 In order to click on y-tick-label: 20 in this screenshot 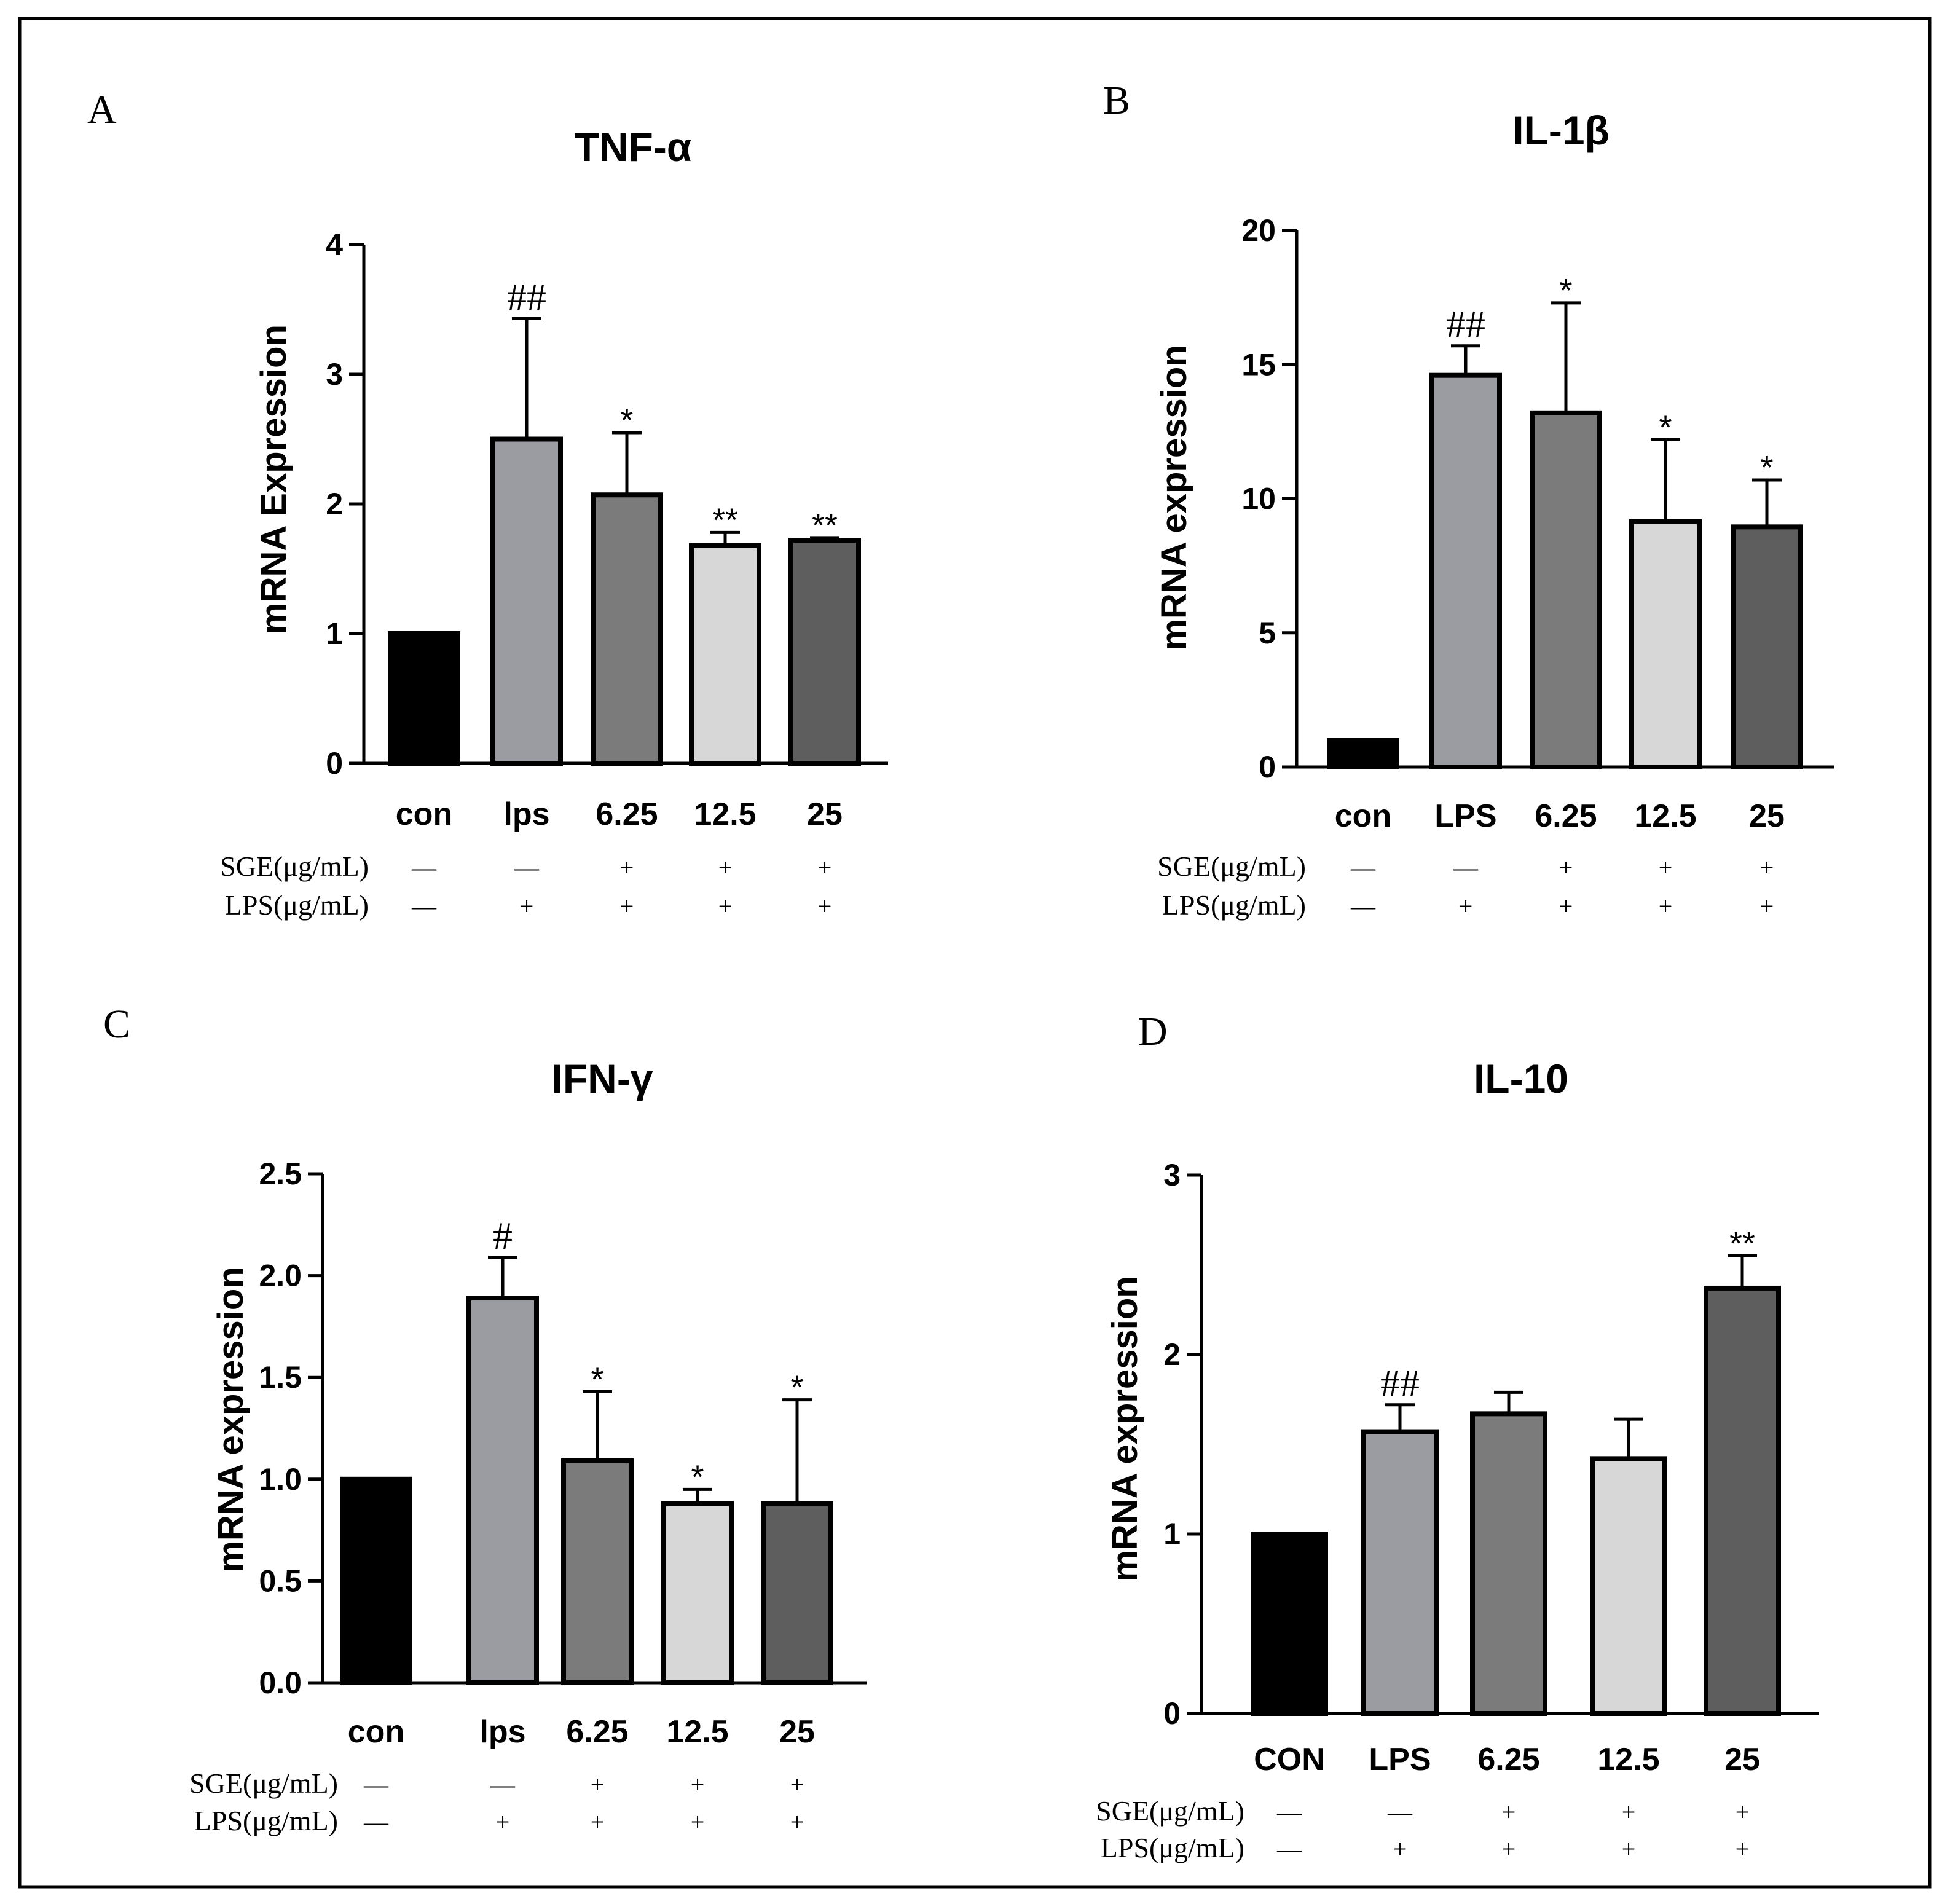, I will do `click(1258, 230)`.